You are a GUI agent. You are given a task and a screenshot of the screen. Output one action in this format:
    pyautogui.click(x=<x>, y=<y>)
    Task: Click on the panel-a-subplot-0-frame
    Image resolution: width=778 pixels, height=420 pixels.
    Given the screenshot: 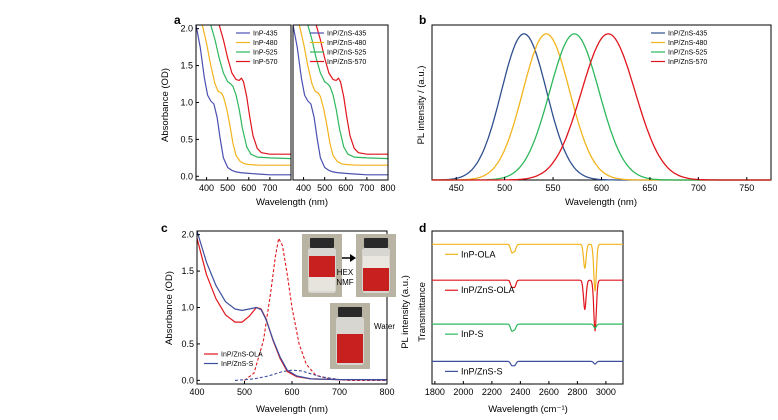 What is the action you would take?
    pyautogui.click(x=243, y=102)
    